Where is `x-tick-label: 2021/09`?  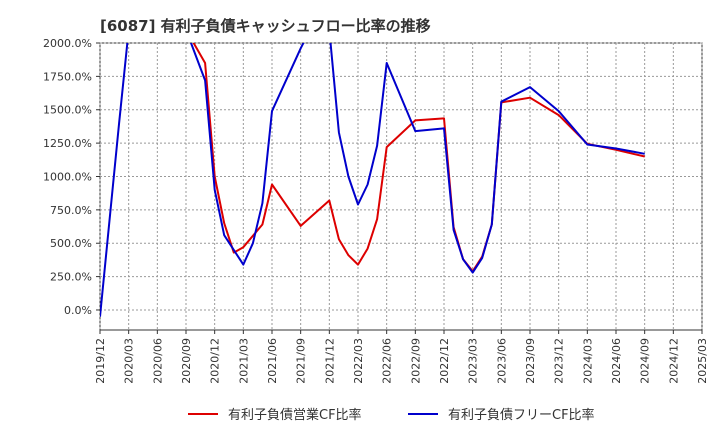 x-tick-label: 2021/09 is located at coordinates (301, 361).